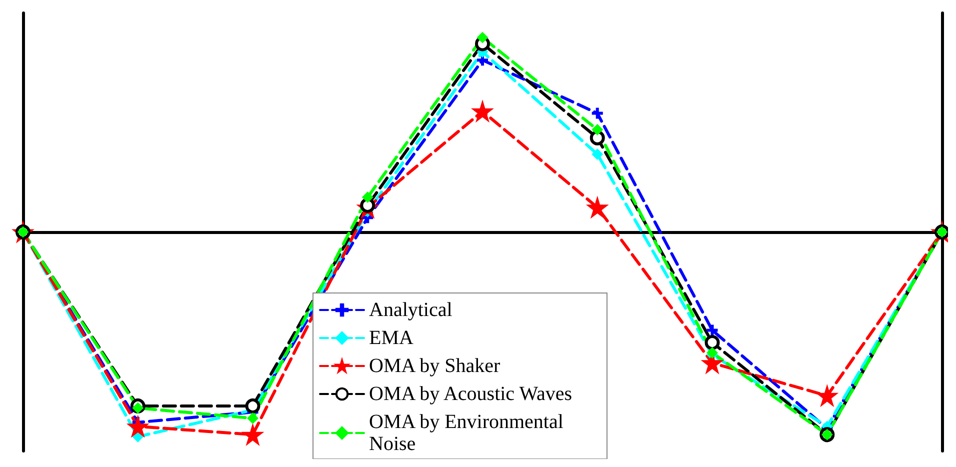 The height and width of the screenshot is (467, 956). Describe the element at coordinates (434, 366) in the screenshot. I see `legend-label: OMA by Shaker` at that location.